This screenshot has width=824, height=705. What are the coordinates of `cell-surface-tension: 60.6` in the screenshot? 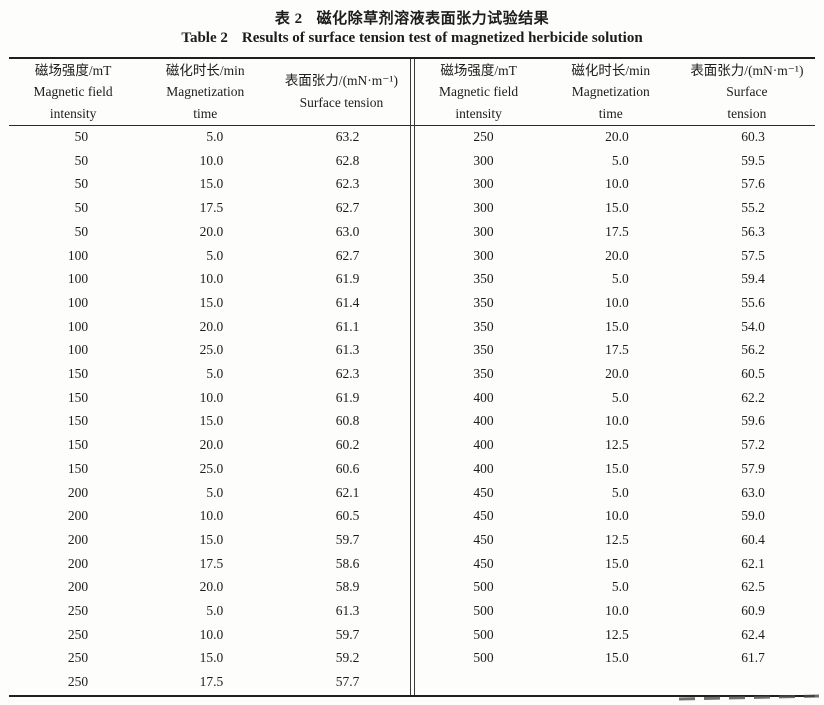 It's located at (347, 468).